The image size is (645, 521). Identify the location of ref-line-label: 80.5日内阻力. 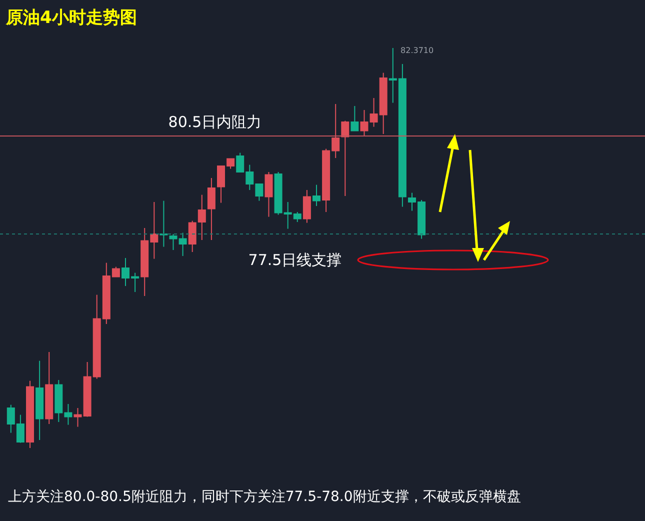
(215, 122).